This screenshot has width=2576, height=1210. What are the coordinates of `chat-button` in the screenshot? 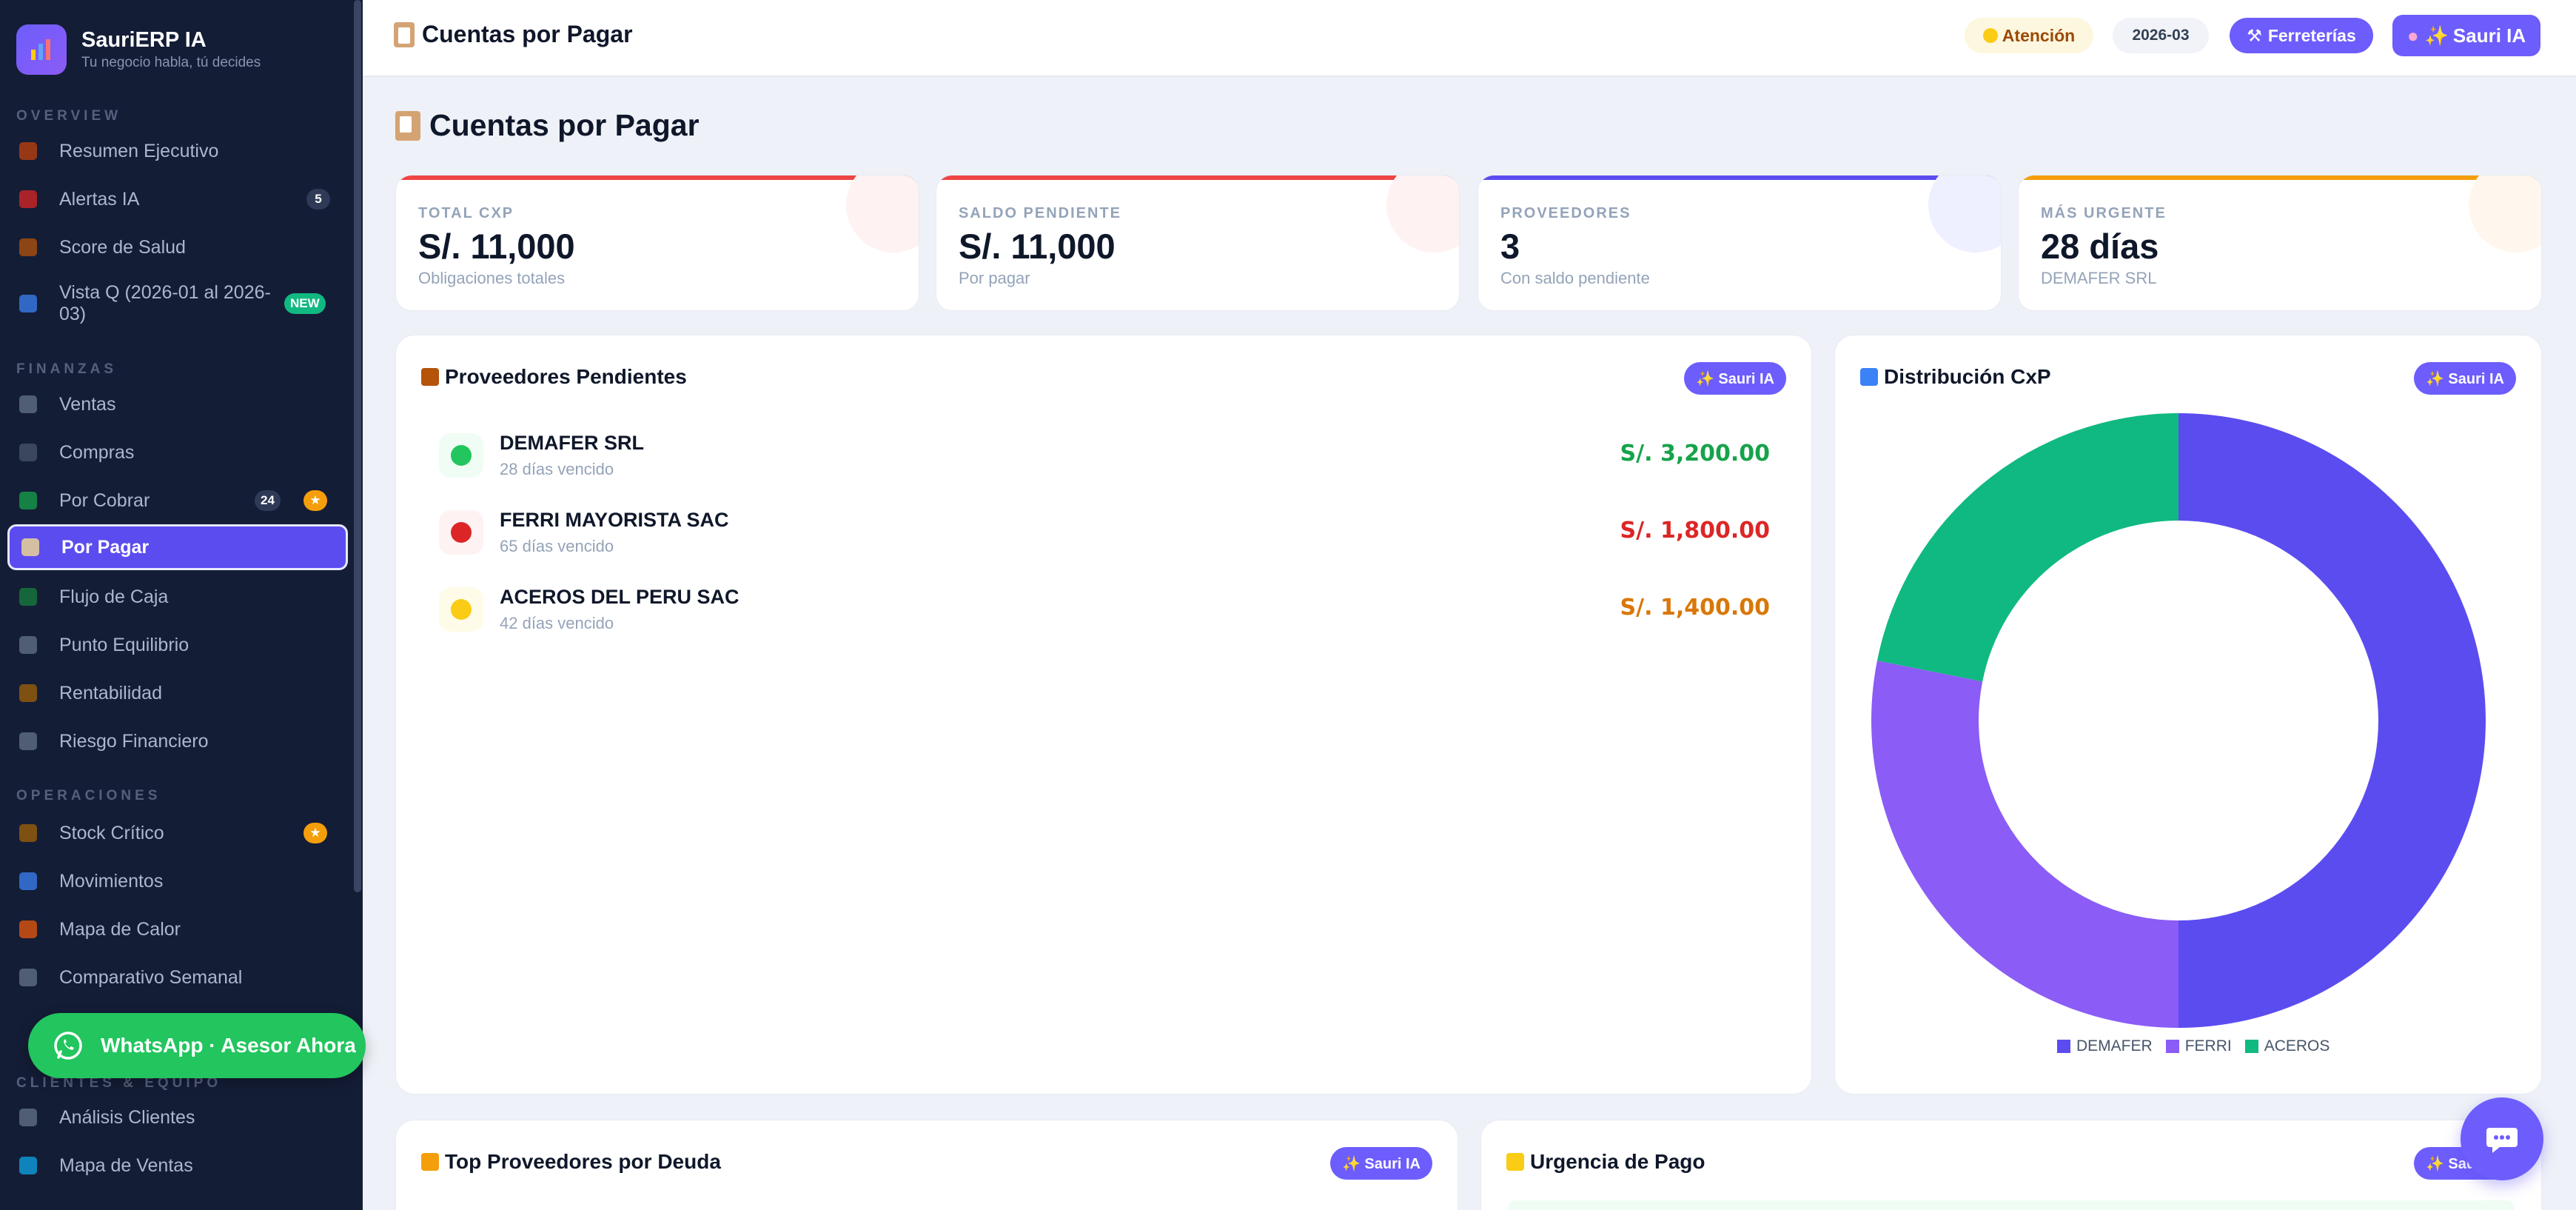 It's located at (2502, 1138).